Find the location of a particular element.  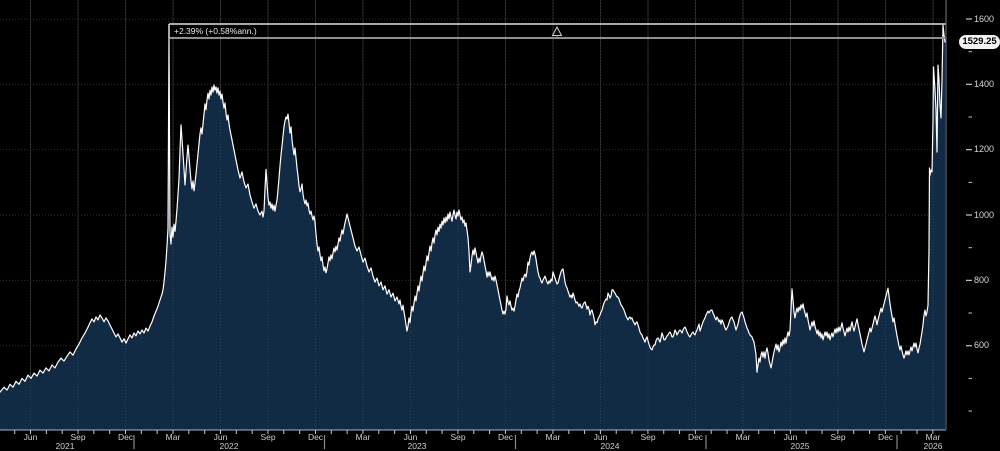

y-axis-label: 1400 is located at coordinates (984, 83).